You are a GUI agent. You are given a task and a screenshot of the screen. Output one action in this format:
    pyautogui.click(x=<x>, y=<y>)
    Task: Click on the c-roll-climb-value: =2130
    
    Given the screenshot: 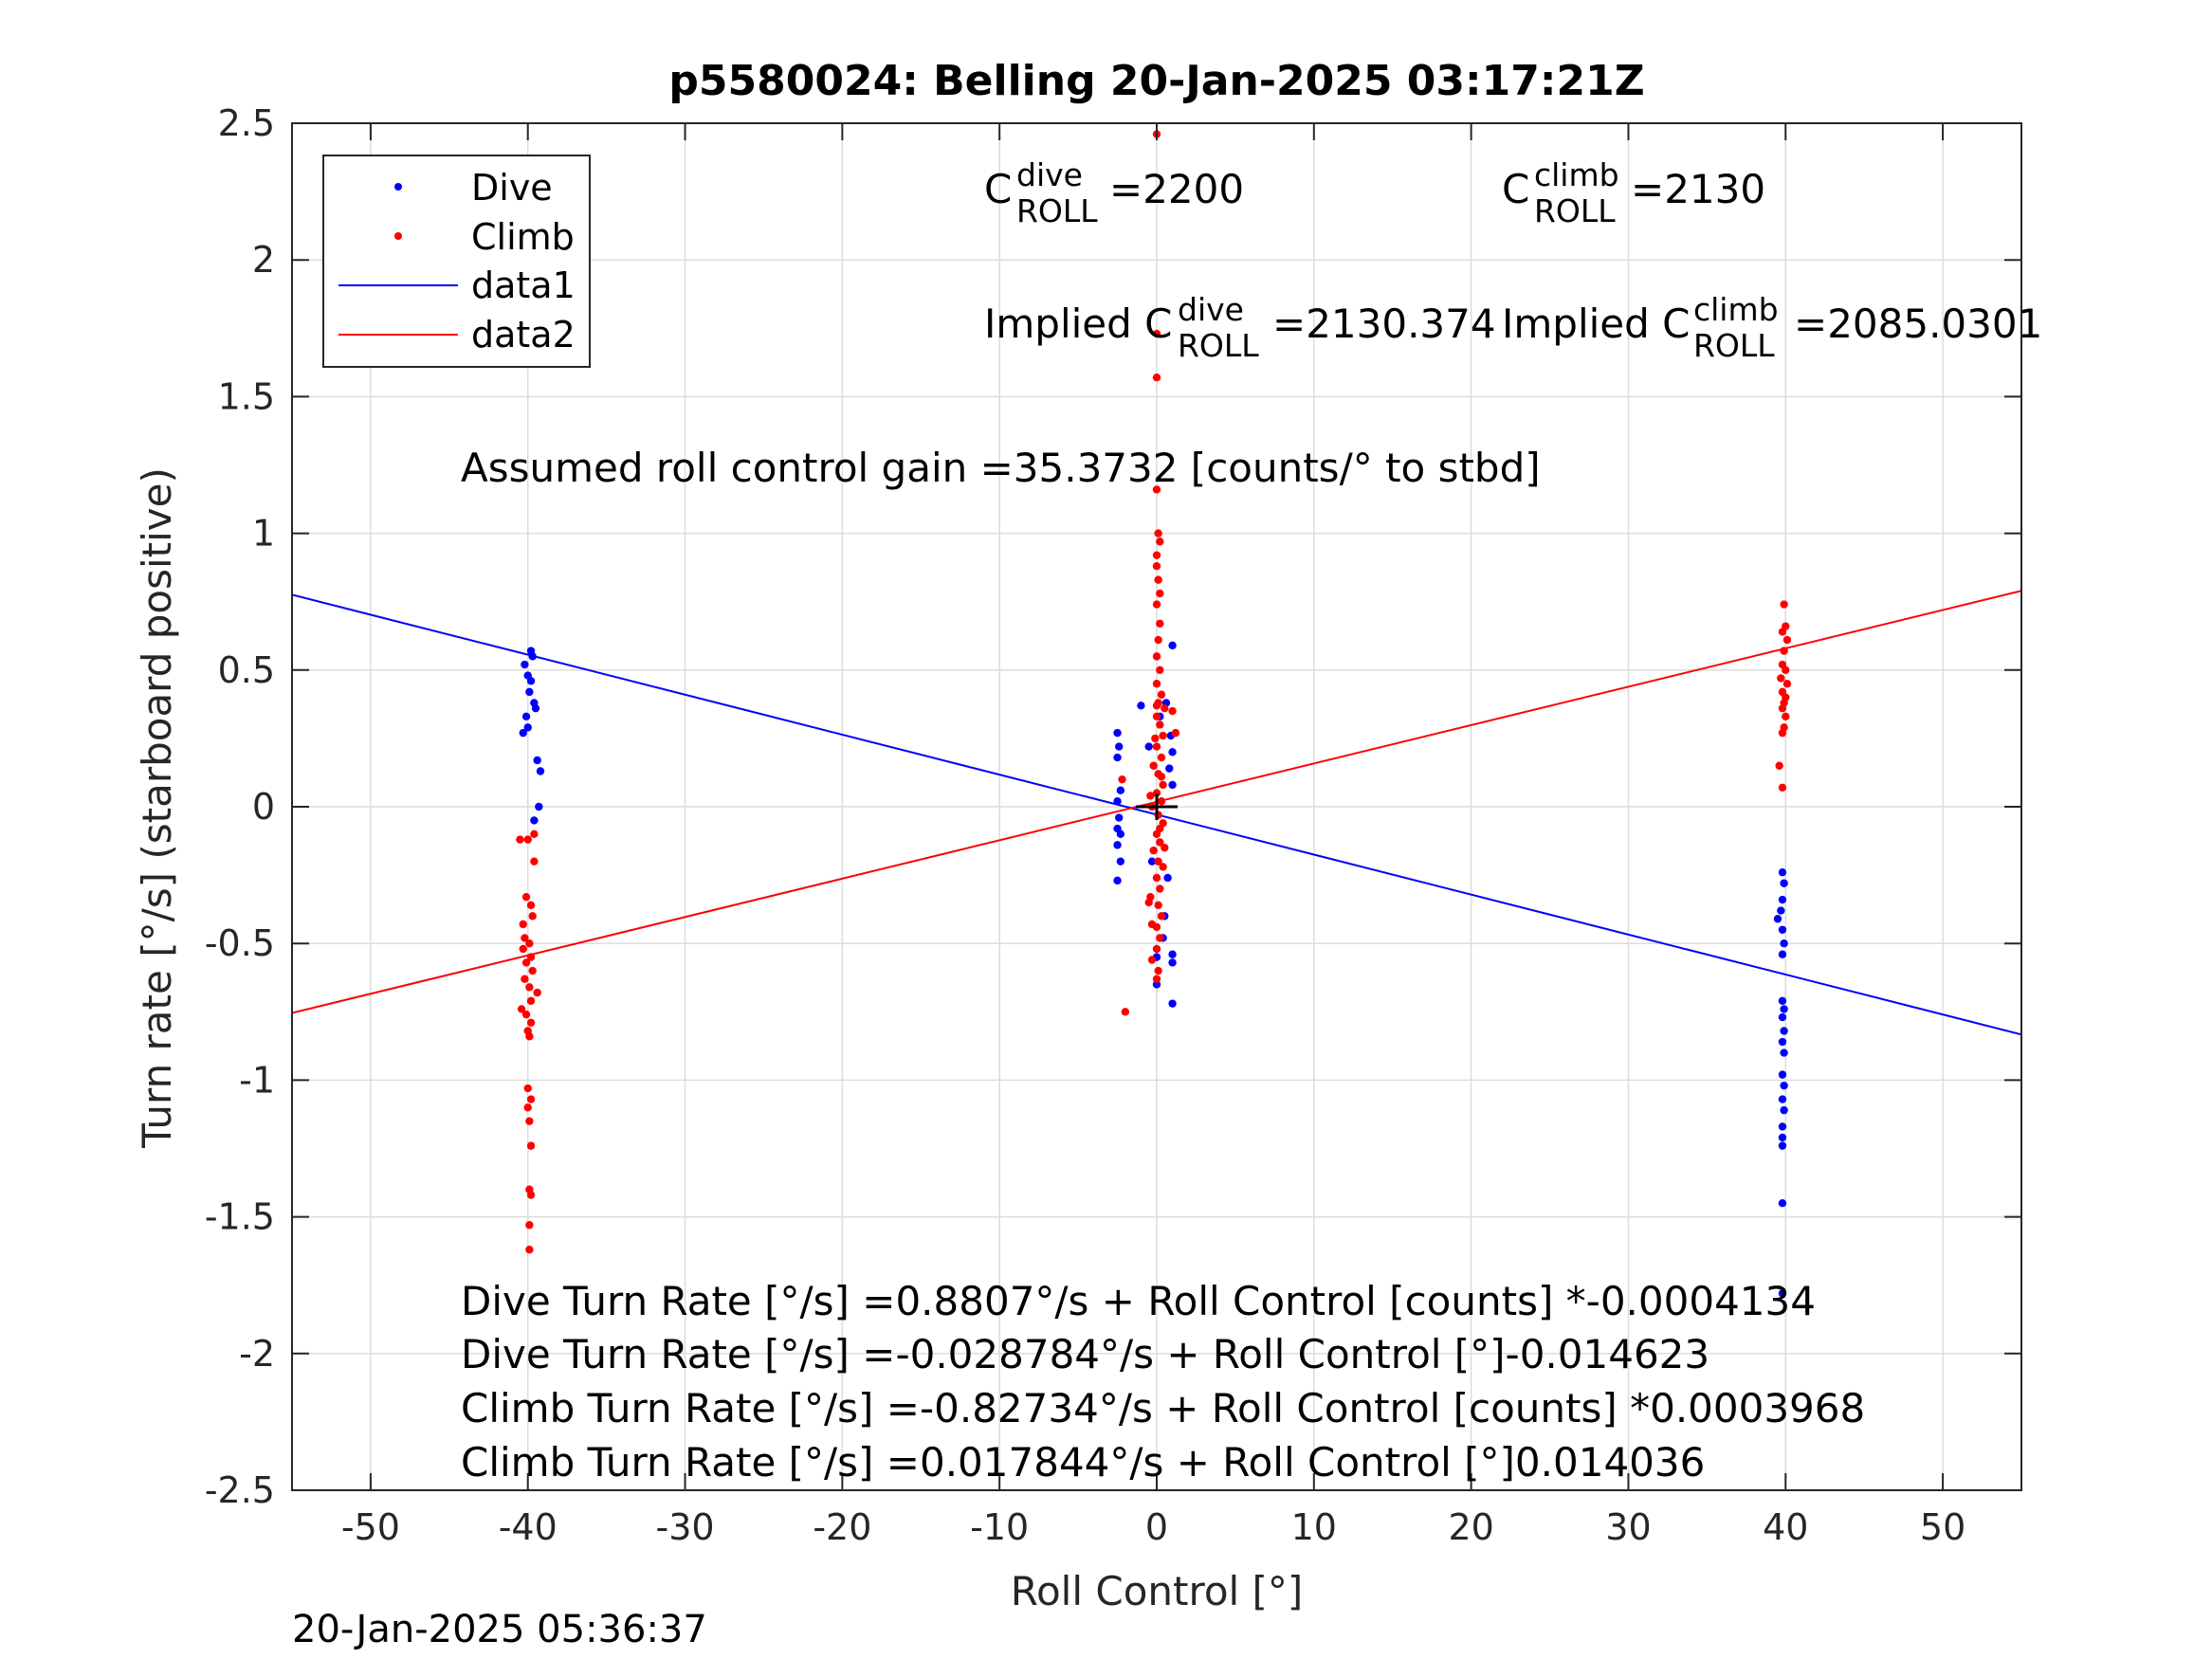 What is the action you would take?
    pyautogui.click(x=1698, y=189)
    